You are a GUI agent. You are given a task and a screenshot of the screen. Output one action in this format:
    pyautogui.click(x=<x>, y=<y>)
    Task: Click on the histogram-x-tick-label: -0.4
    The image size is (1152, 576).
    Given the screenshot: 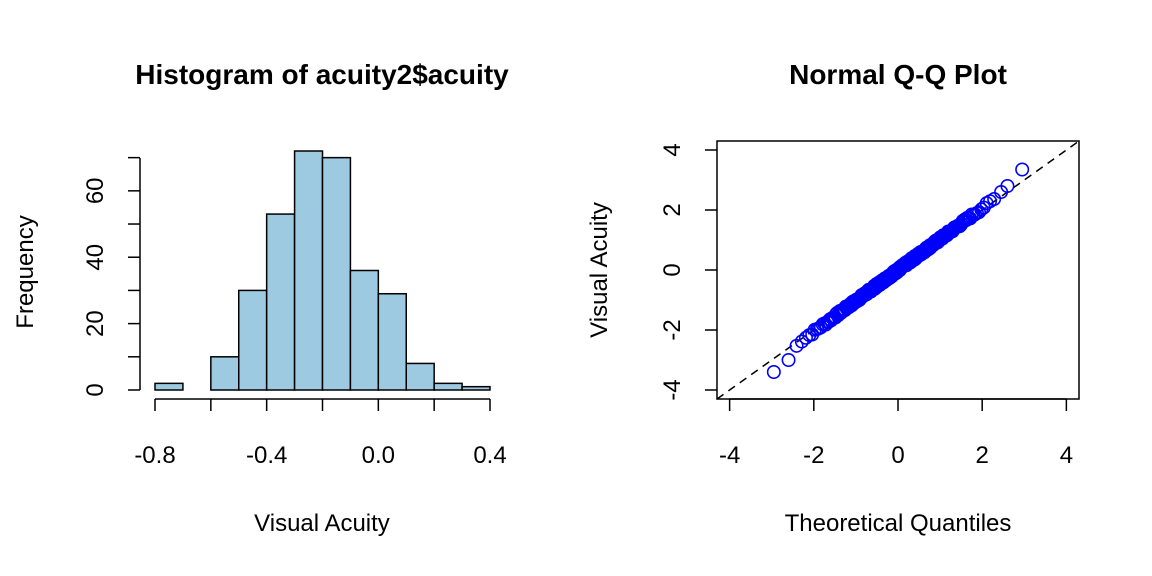 What is the action you would take?
    pyautogui.click(x=266, y=455)
    